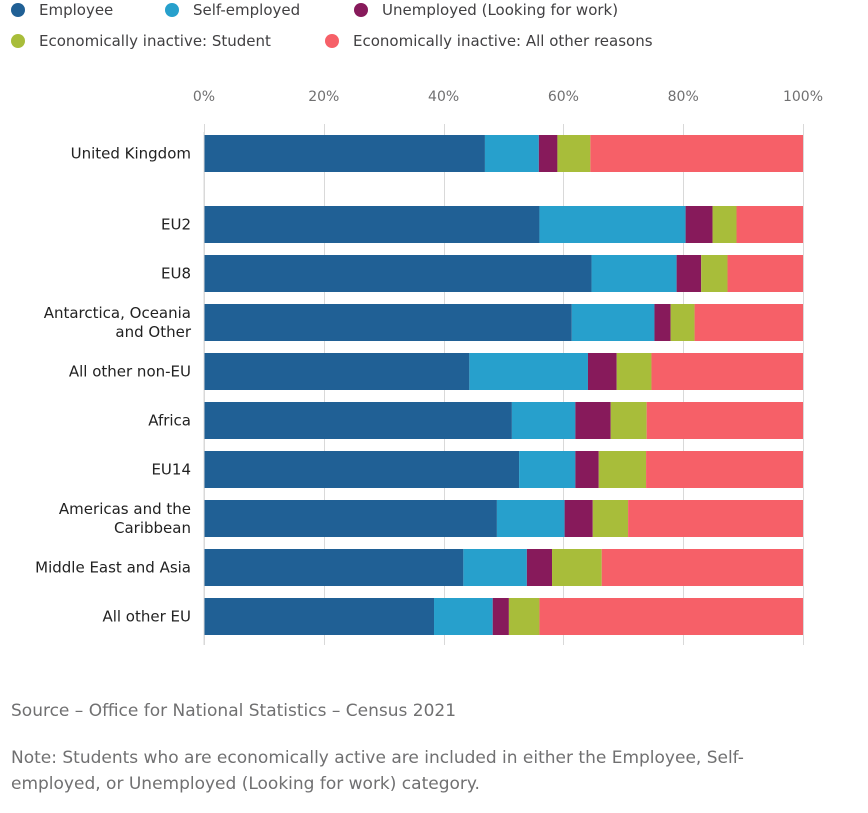 The image size is (868, 813). Describe the element at coordinates (500, 10) in the screenshot. I see `legend-label-unemployed-looking-for-work: Unemployed (Looking for work)` at that location.